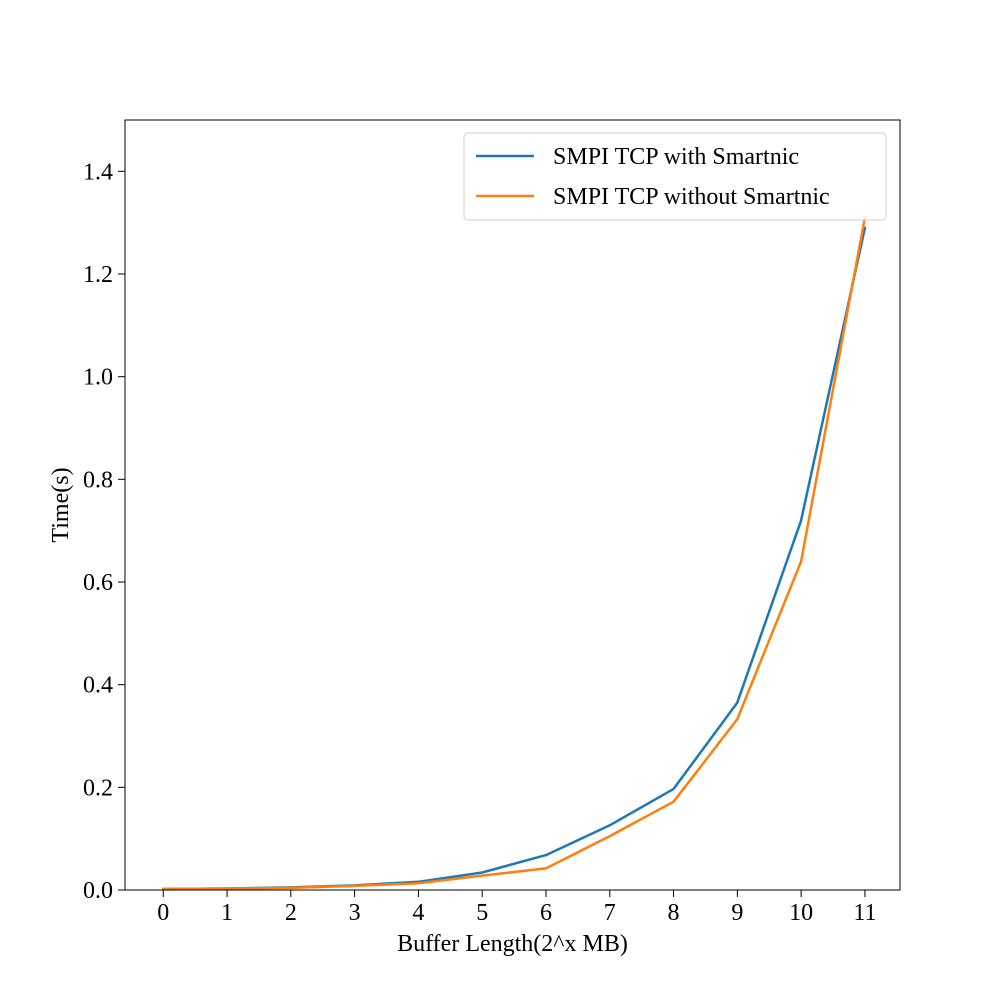 This screenshot has height=1000, width=1000. Describe the element at coordinates (291, 913) in the screenshot. I see `x-tick-label: 2` at that location.